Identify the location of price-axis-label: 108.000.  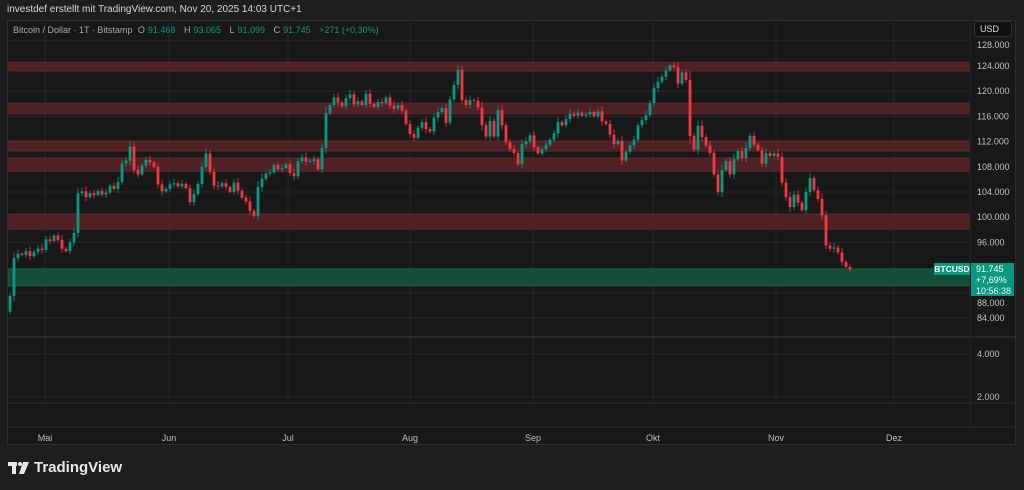
(993, 167).